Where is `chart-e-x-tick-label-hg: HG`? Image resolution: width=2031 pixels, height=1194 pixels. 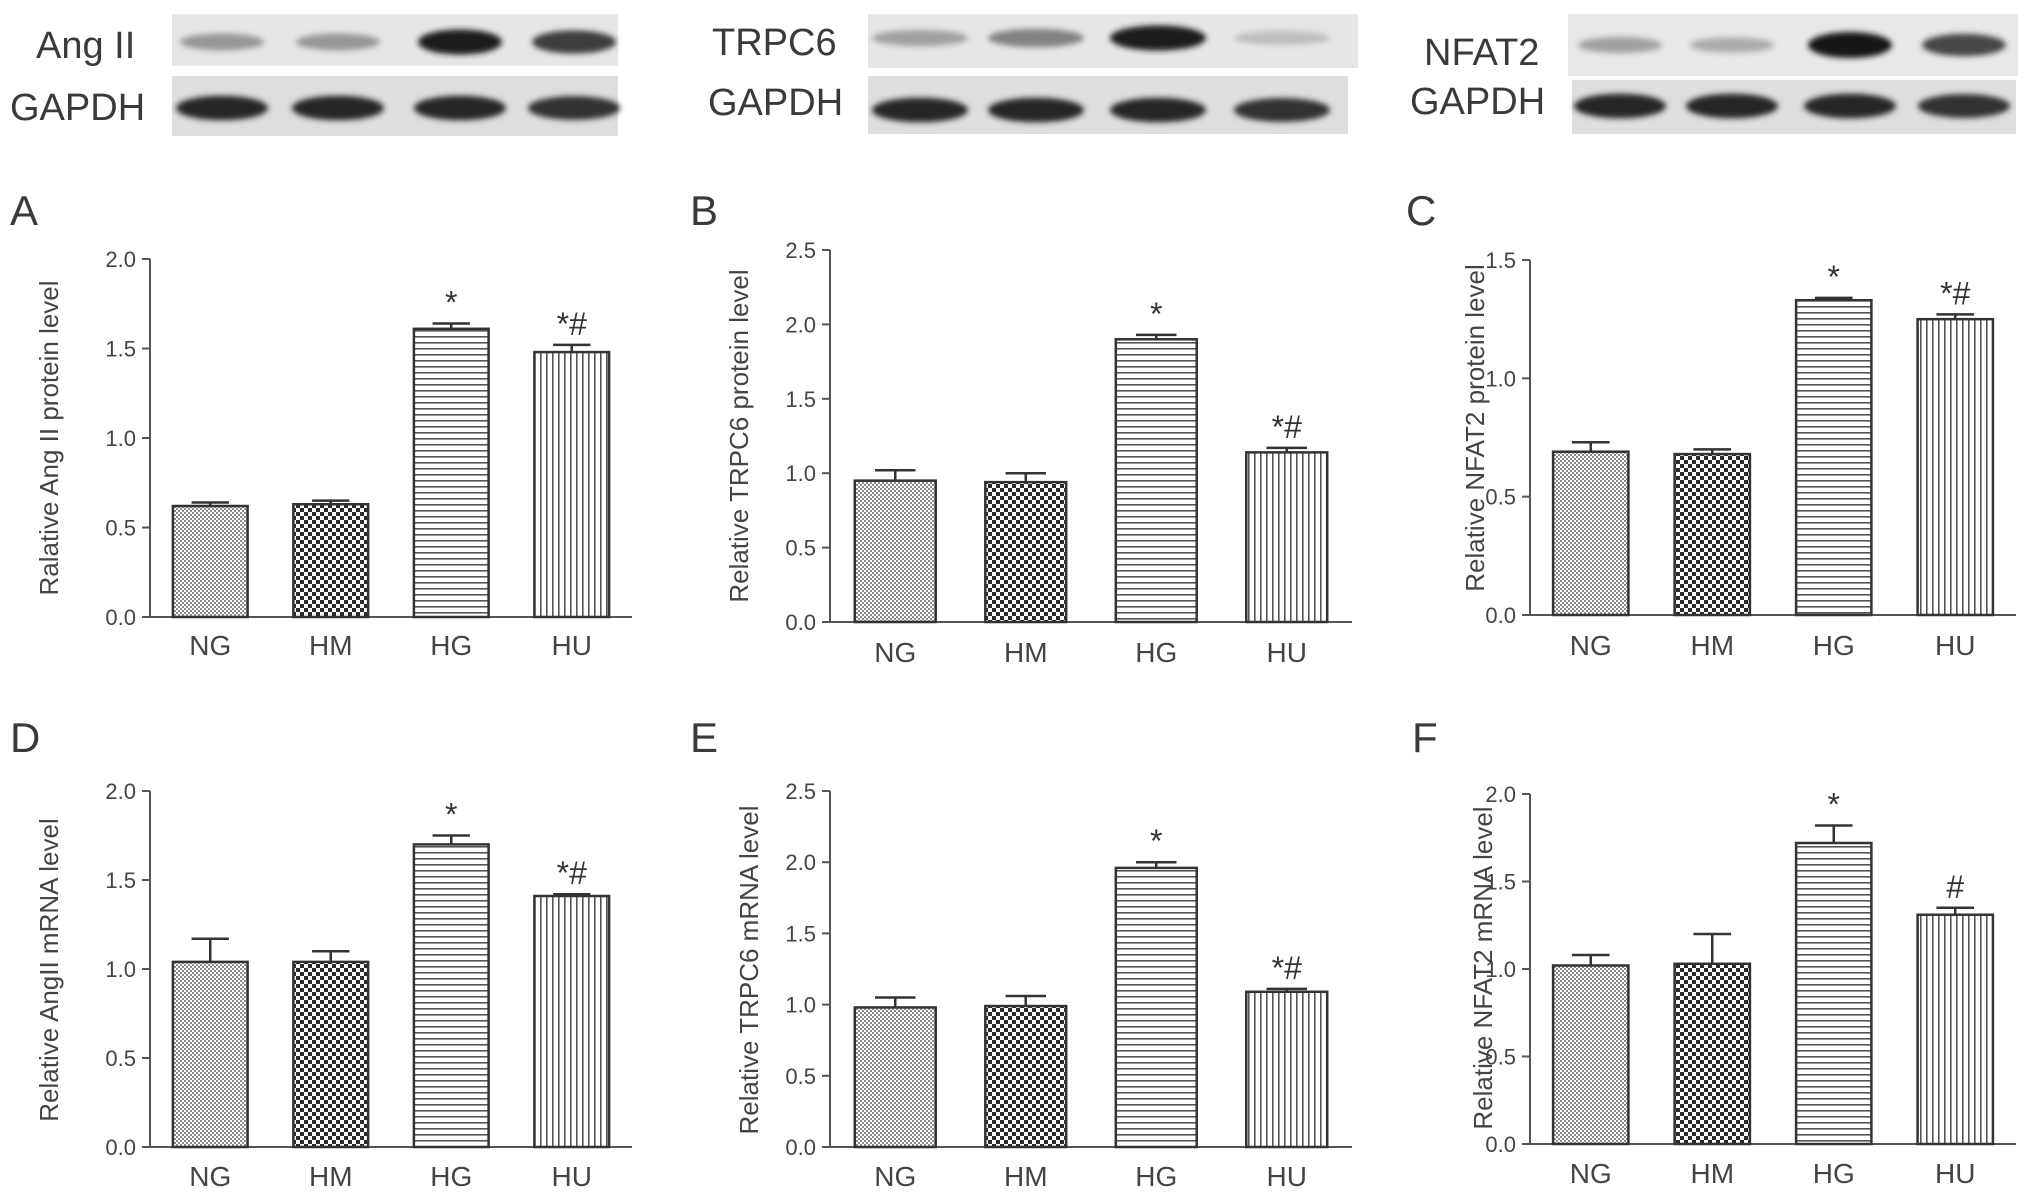
chart-e-x-tick-label-hg: HG is located at coordinates (1156, 1176).